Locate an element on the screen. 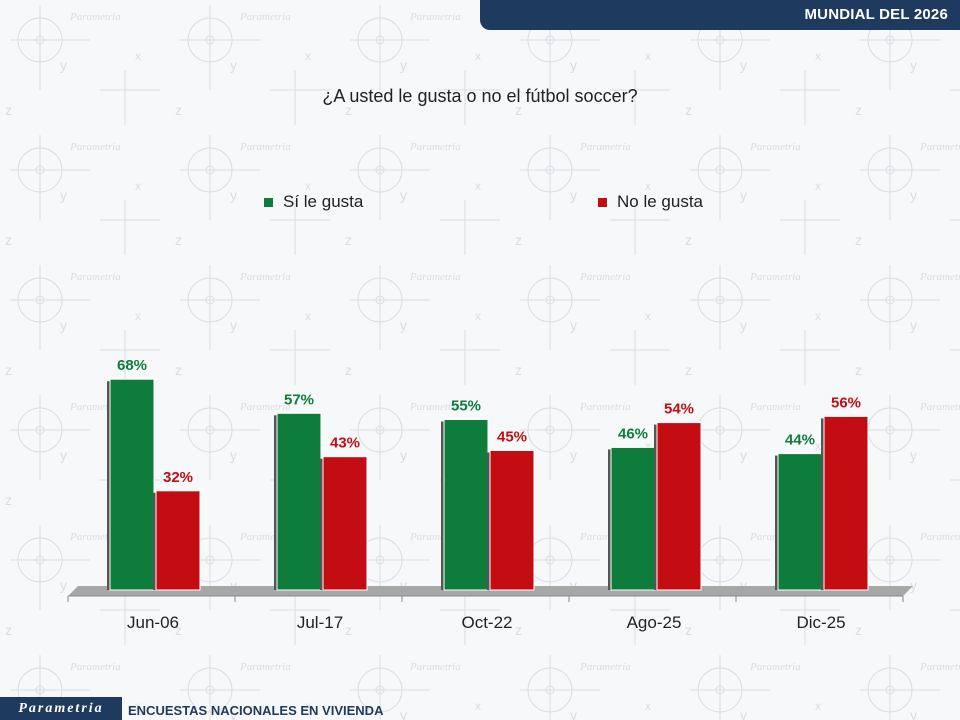  data-label-no: 43% is located at coordinates (345, 443).